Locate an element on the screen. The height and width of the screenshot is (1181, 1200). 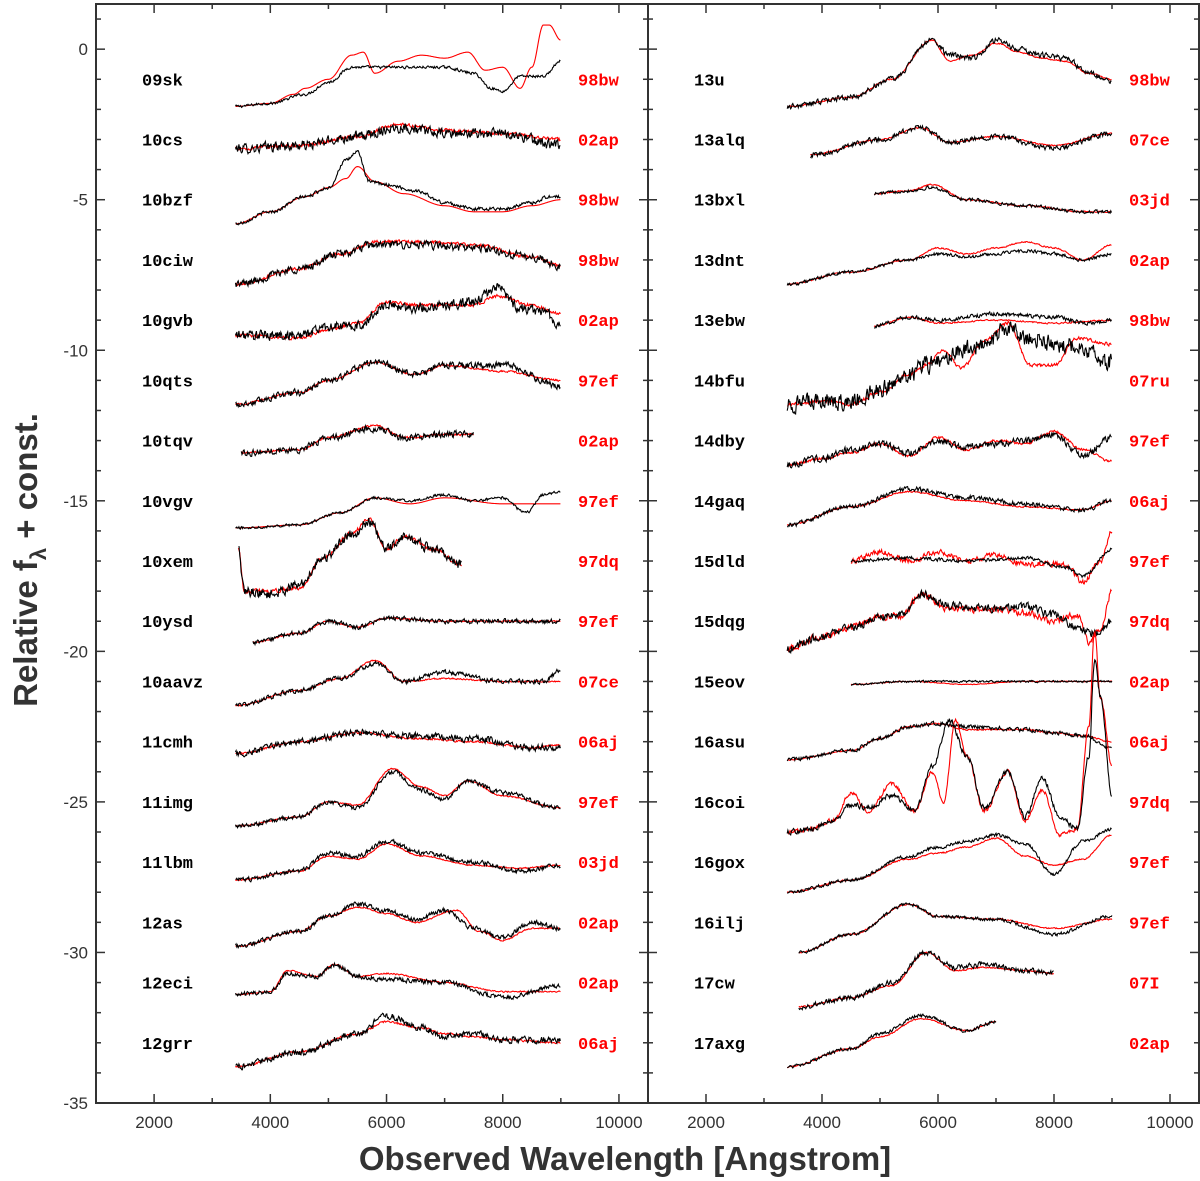
template-spectrum-13alq is located at coordinates (961, 141).